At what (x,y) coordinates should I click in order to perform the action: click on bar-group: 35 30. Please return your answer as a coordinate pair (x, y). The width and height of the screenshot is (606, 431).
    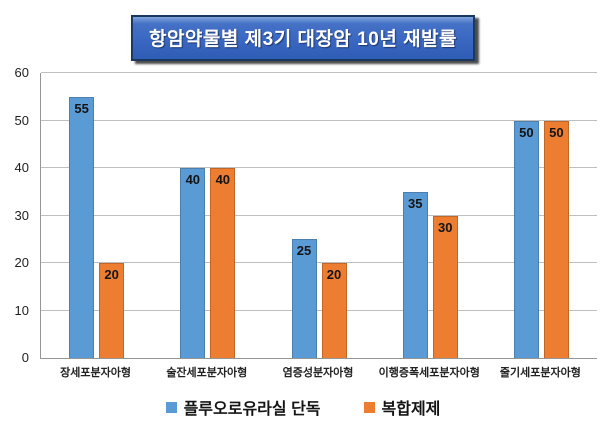
    Looking at the image, I should click on (430, 215).